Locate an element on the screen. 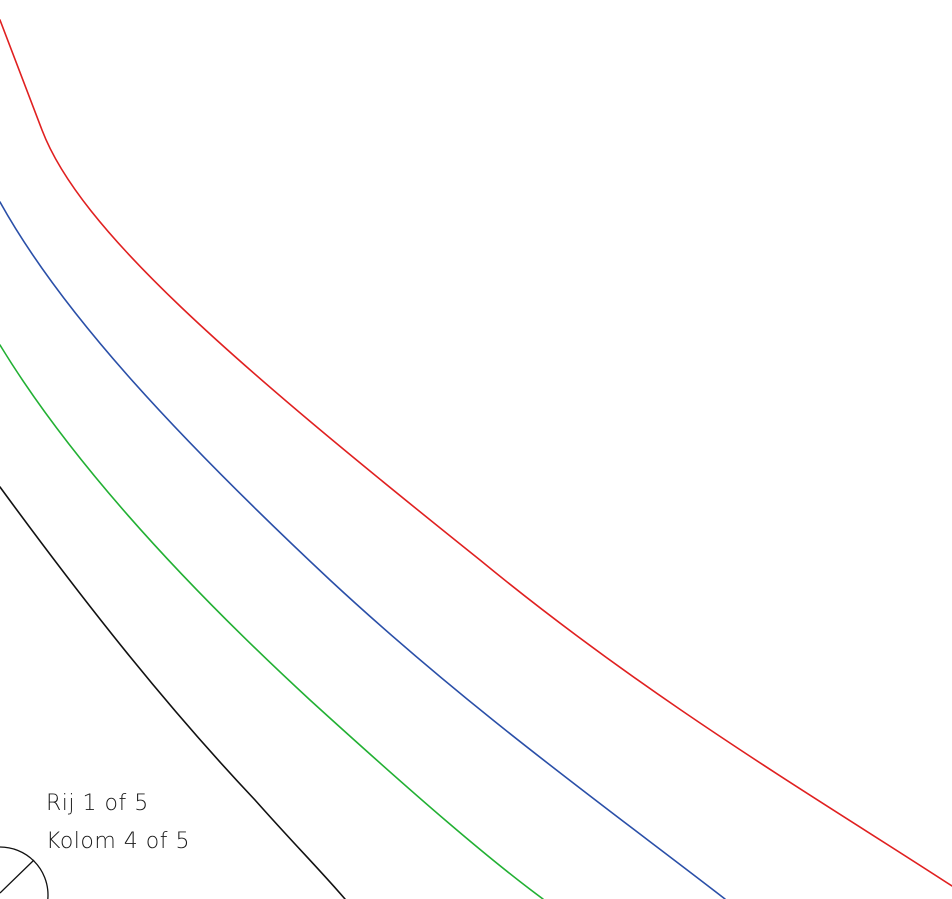  sheet-column-label: Kolom 4 of 5 is located at coordinates (118, 841).